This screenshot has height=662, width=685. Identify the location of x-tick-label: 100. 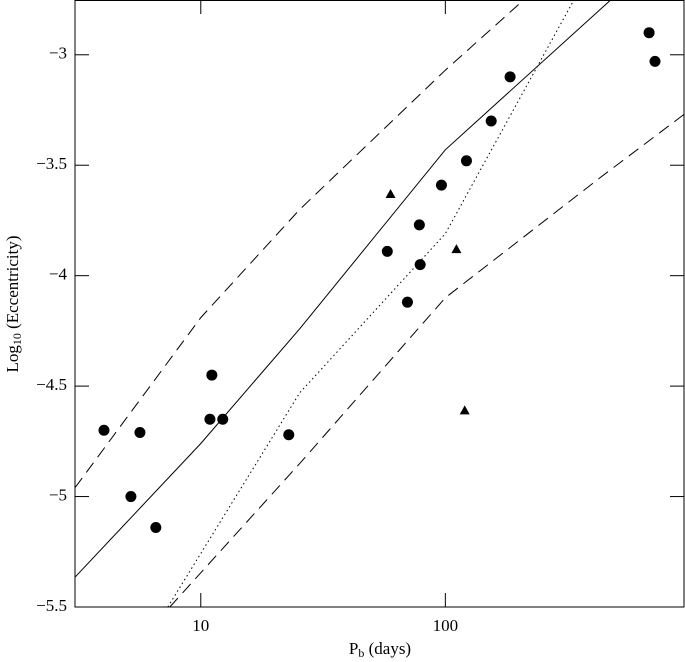
(446, 625).